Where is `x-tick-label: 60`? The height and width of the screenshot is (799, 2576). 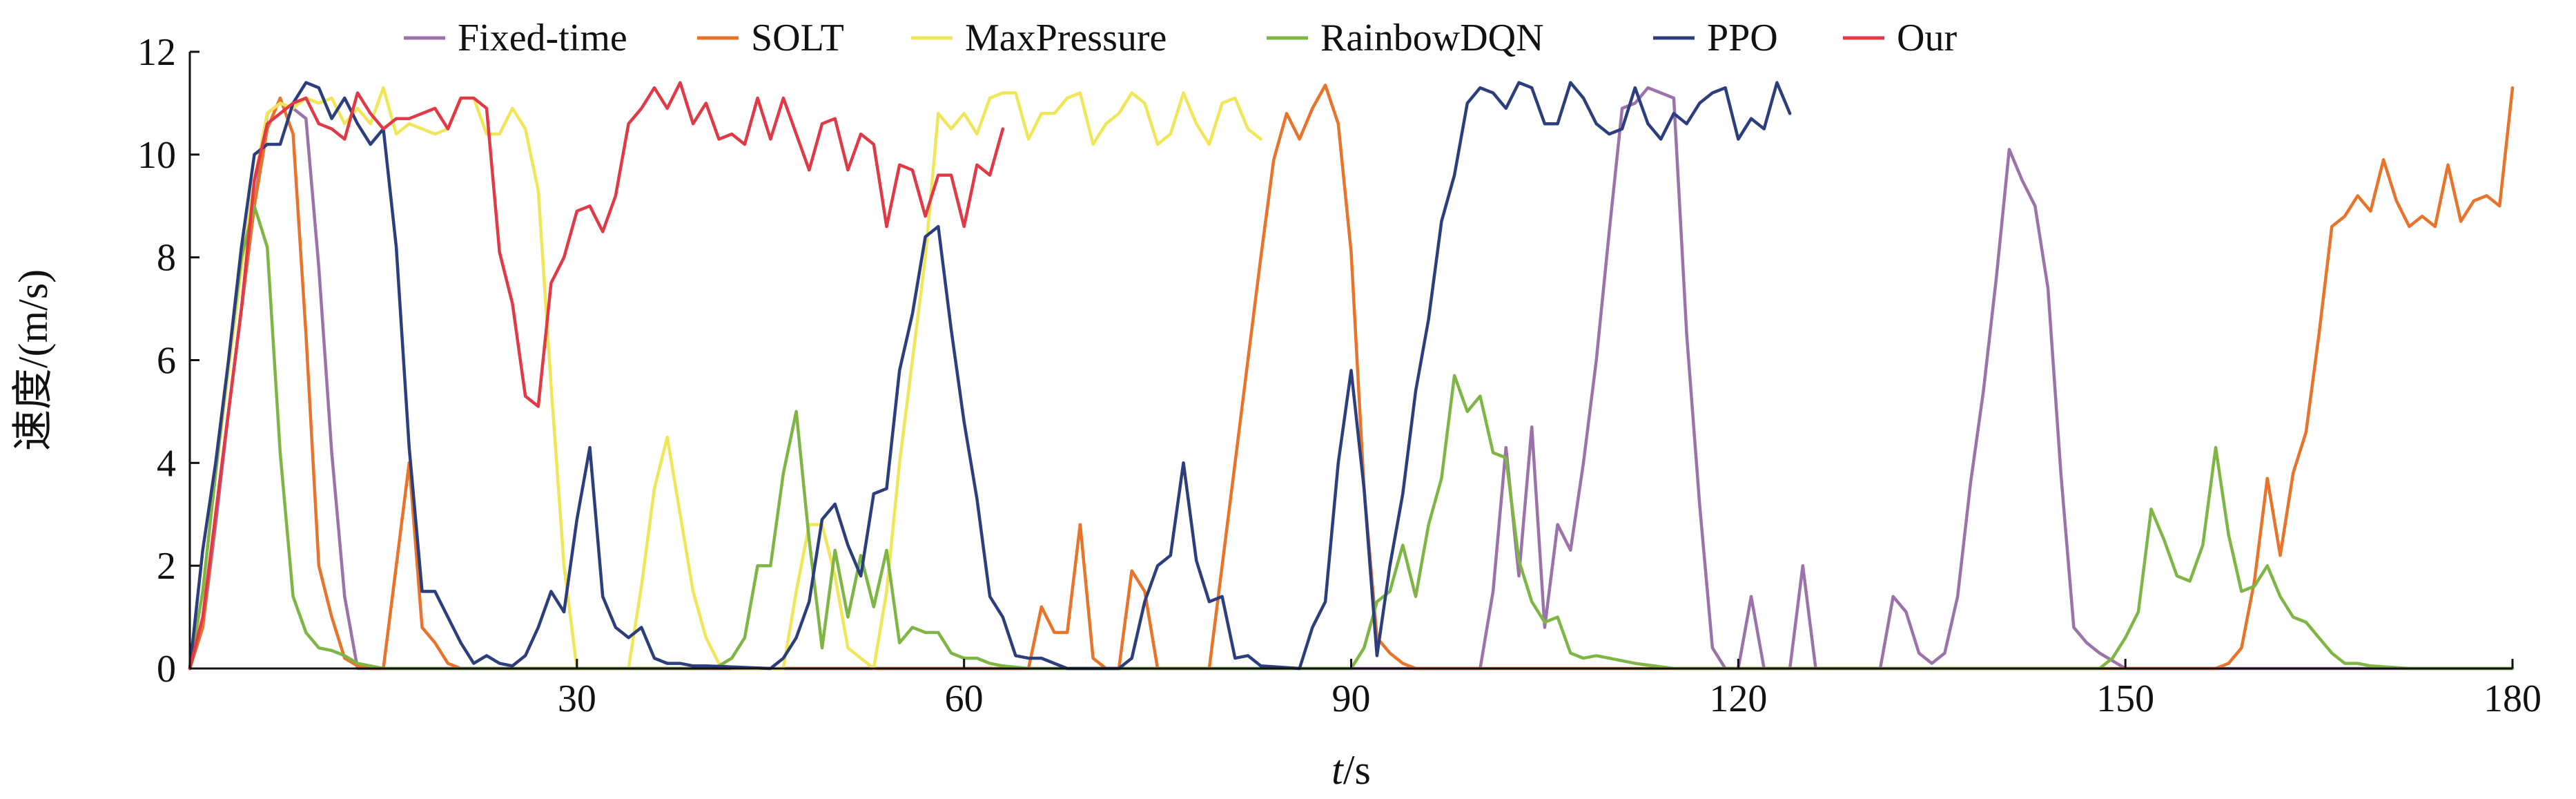 x-tick-label: 60 is located at coordinates (964, 698).